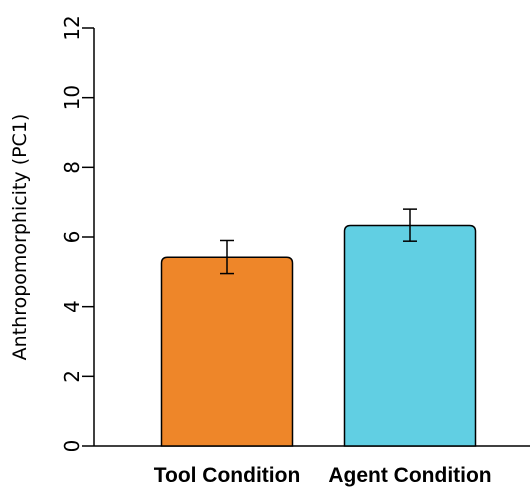 This screenshot has width=530, height=488. Describe the element at coordinates (410, 335) in the screenshot. I see `bar-agent-condition` at that location.